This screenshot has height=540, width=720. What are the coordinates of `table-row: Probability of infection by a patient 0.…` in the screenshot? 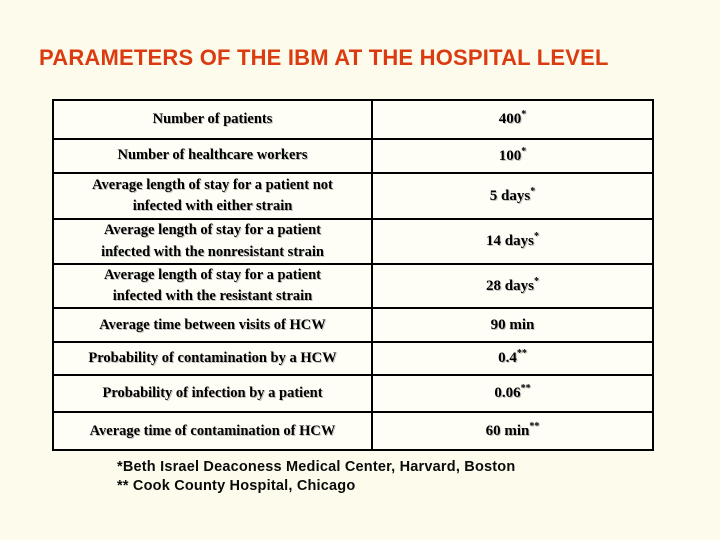 It's located at (353, 394).